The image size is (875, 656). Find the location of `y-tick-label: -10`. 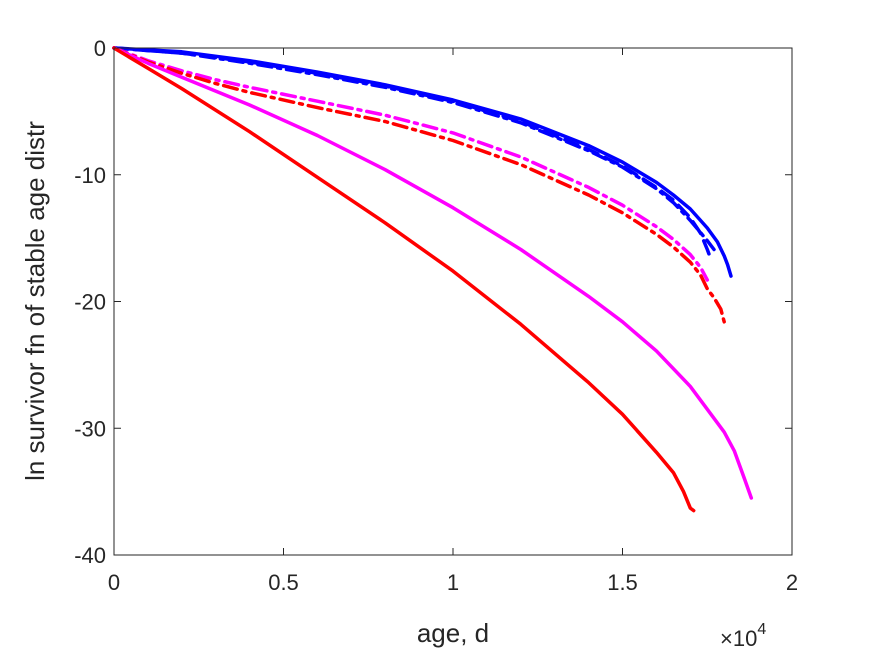

y-tick-label: -10 is located at coordinates (90, 175).